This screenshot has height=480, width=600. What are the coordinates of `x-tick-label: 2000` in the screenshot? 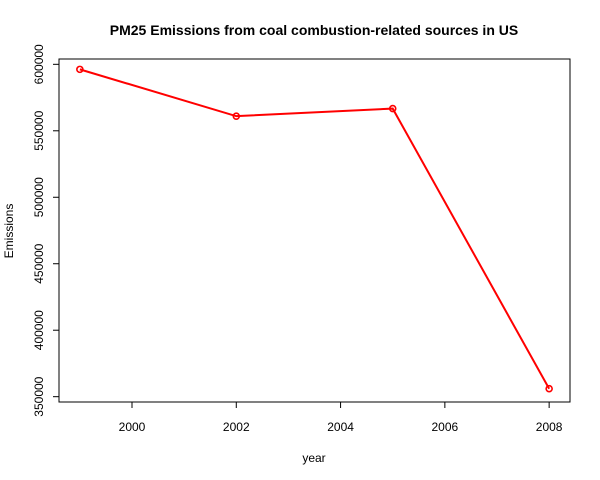 It's located at (132, 427).